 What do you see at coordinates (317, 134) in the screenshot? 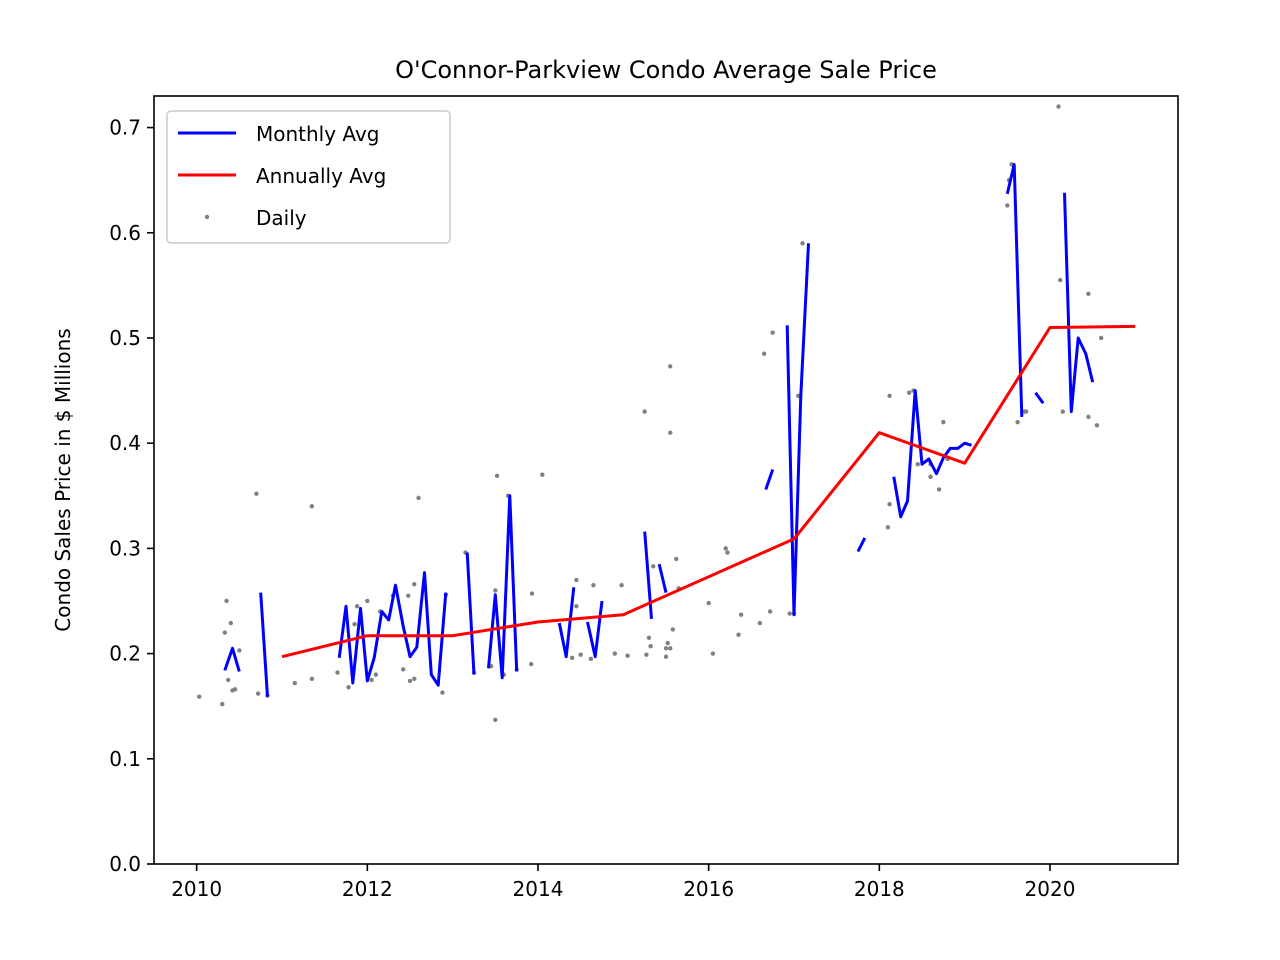
I see `legend-label-monthly: Monthly Avg` at bounding box center [317, 134].